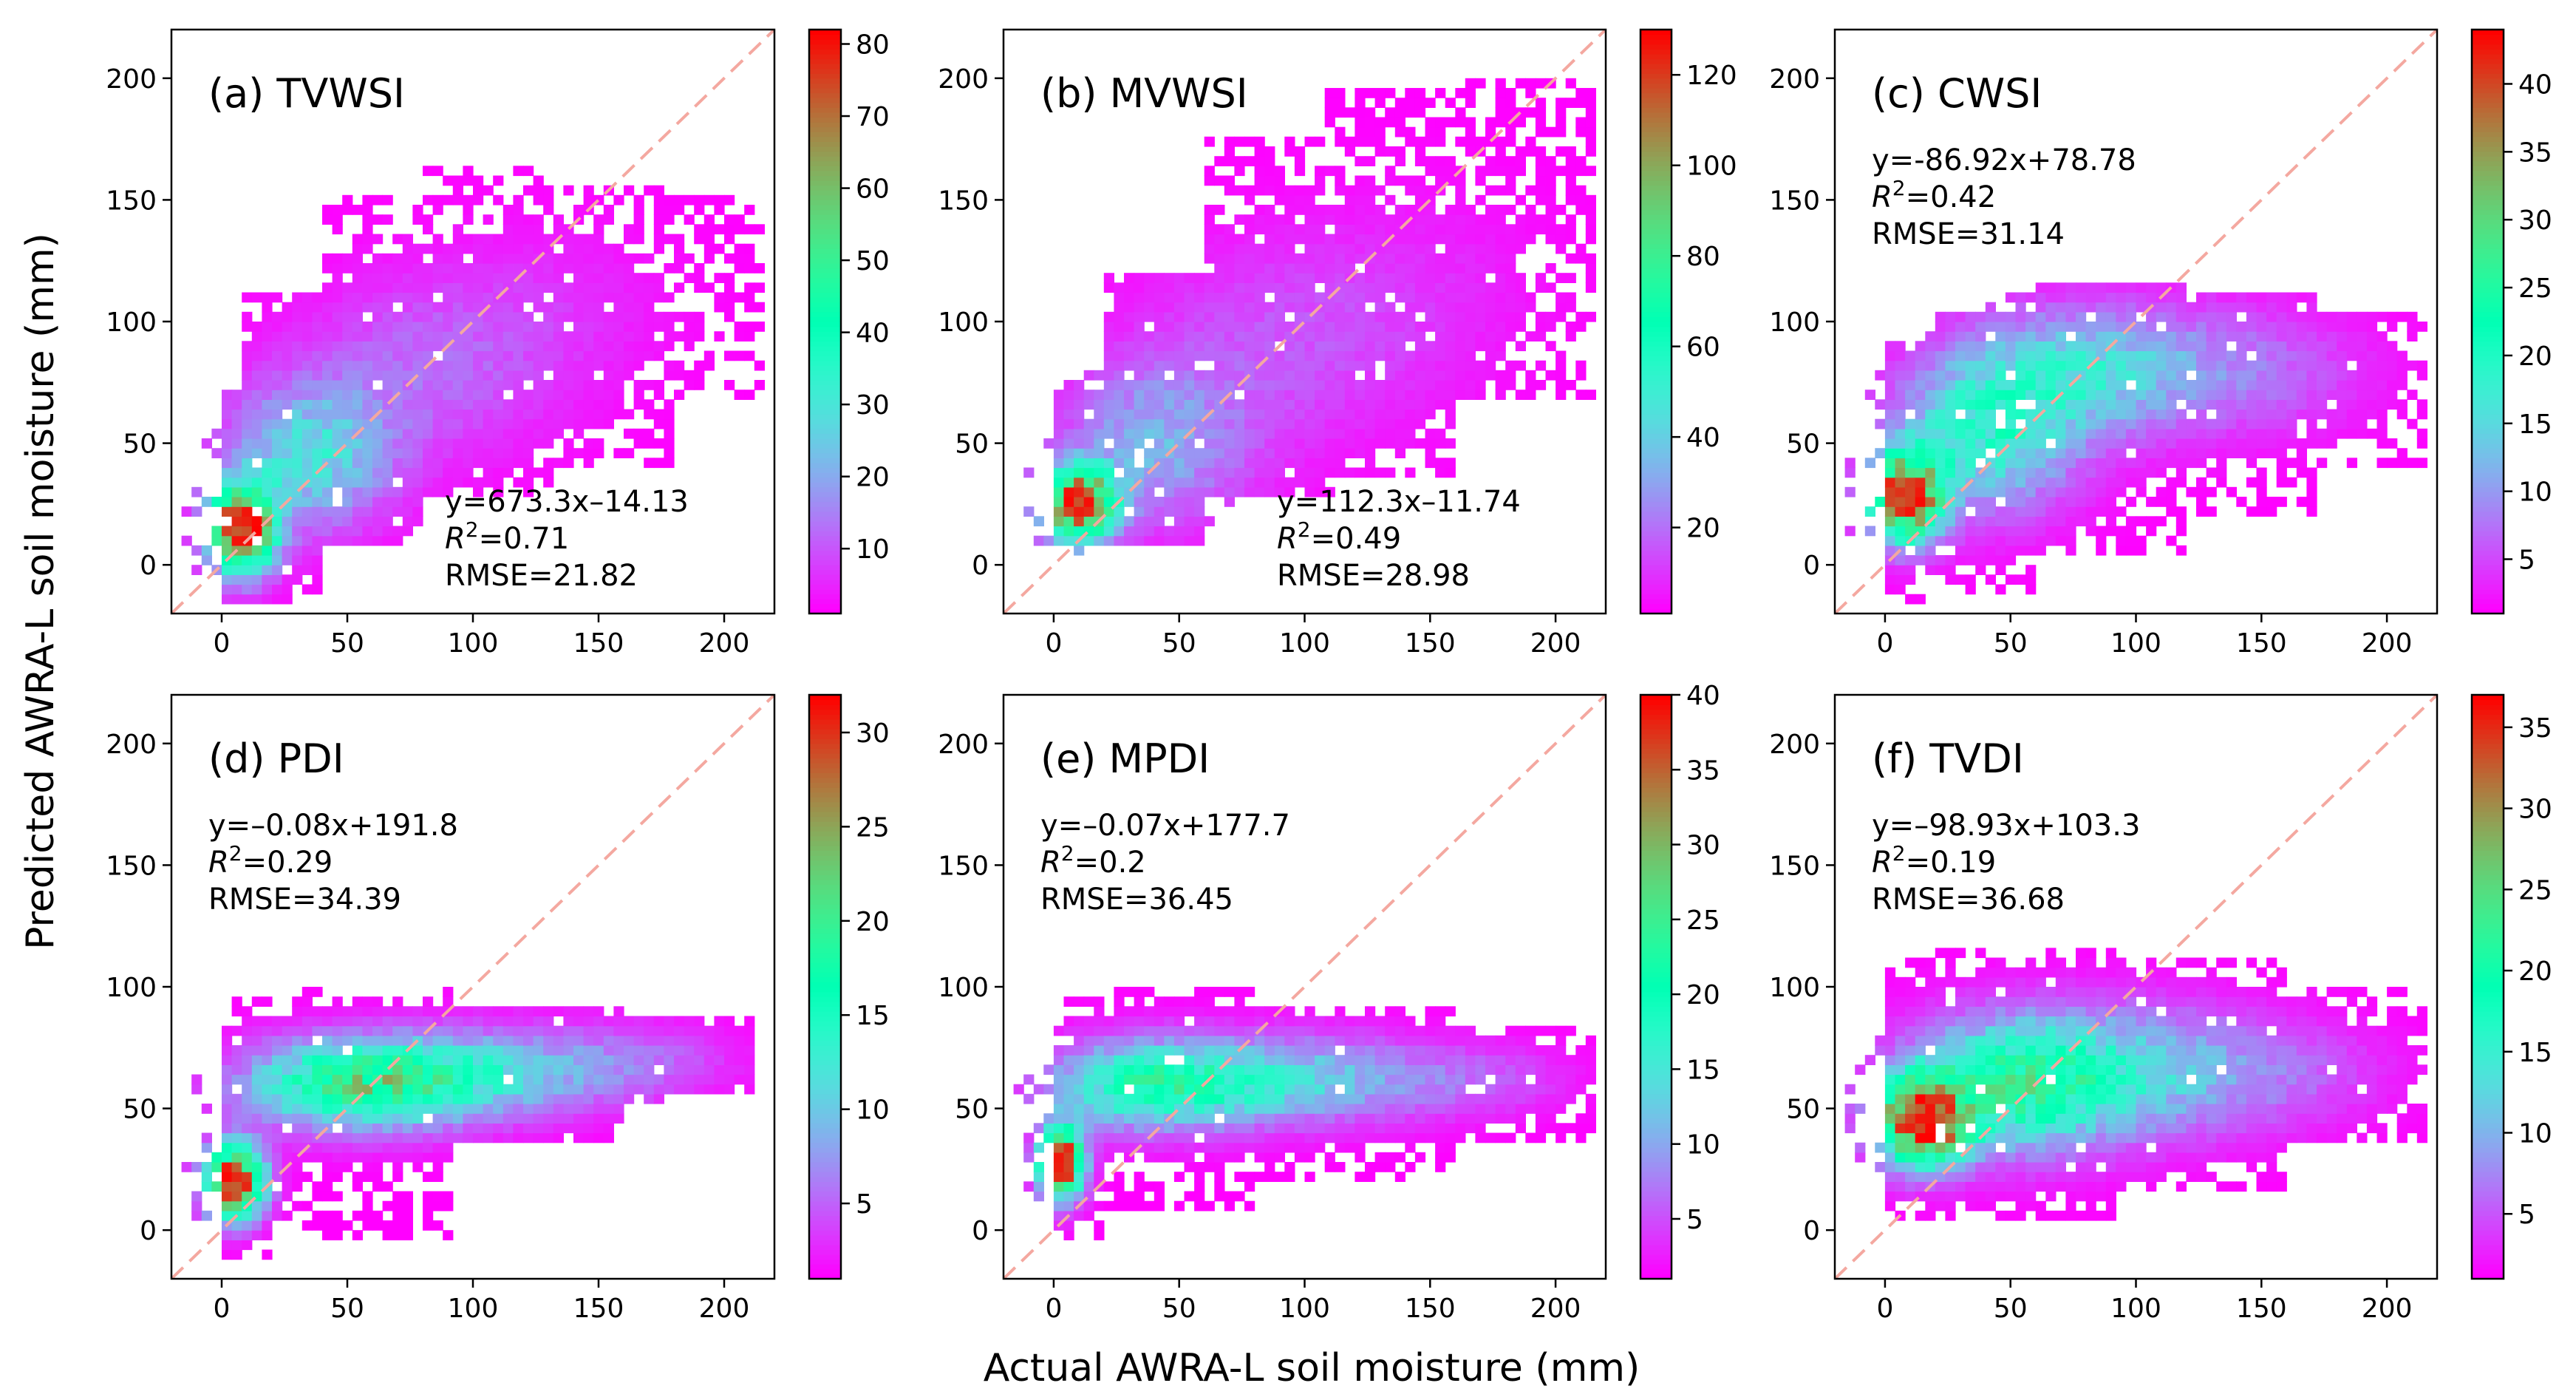 The image size is (2576, 1400). What do you see at coordinates (131, 322) in the screenshot?
I see `y-tick-label: 100` at bounding box center [131, 322].